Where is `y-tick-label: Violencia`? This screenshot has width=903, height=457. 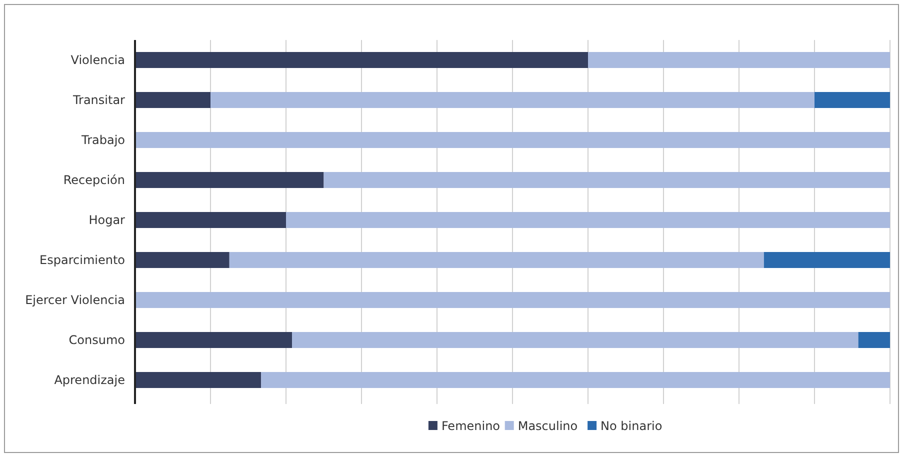
y-tick-label: Violencia is located at coordinates (97, 60).